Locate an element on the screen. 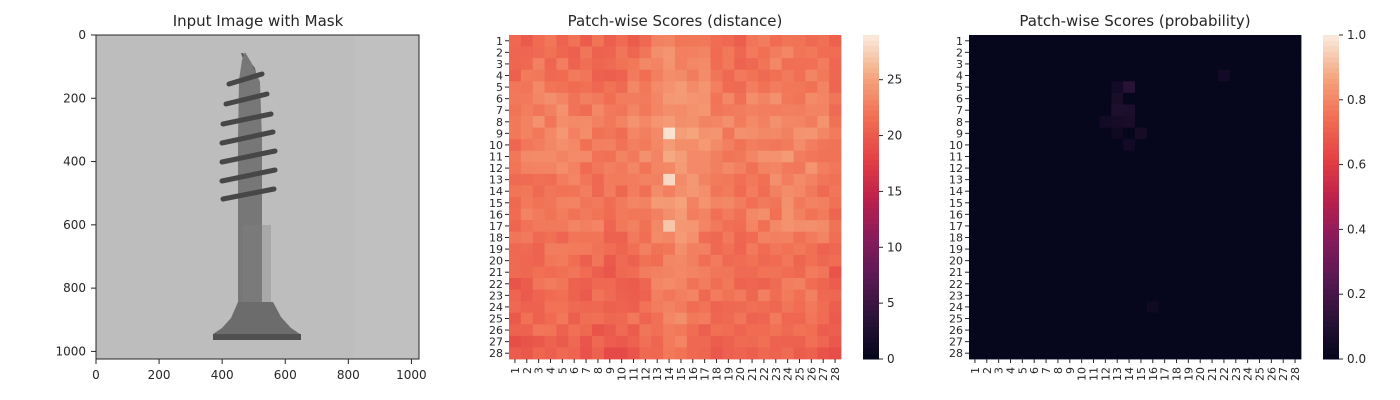 This screenshot has height=400, width=1400. colorbar-tick-label: 0.6 is located at coordinates (1356, 165).